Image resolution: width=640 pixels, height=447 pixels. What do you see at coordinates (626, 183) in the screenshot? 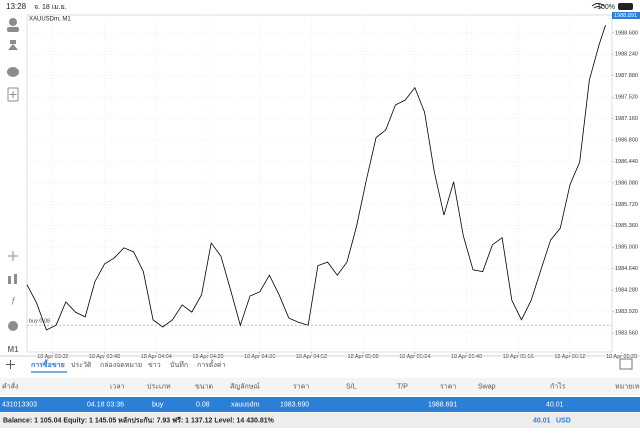
I see `y-tick-label: 1986.080` at bounding box center [626, 183].